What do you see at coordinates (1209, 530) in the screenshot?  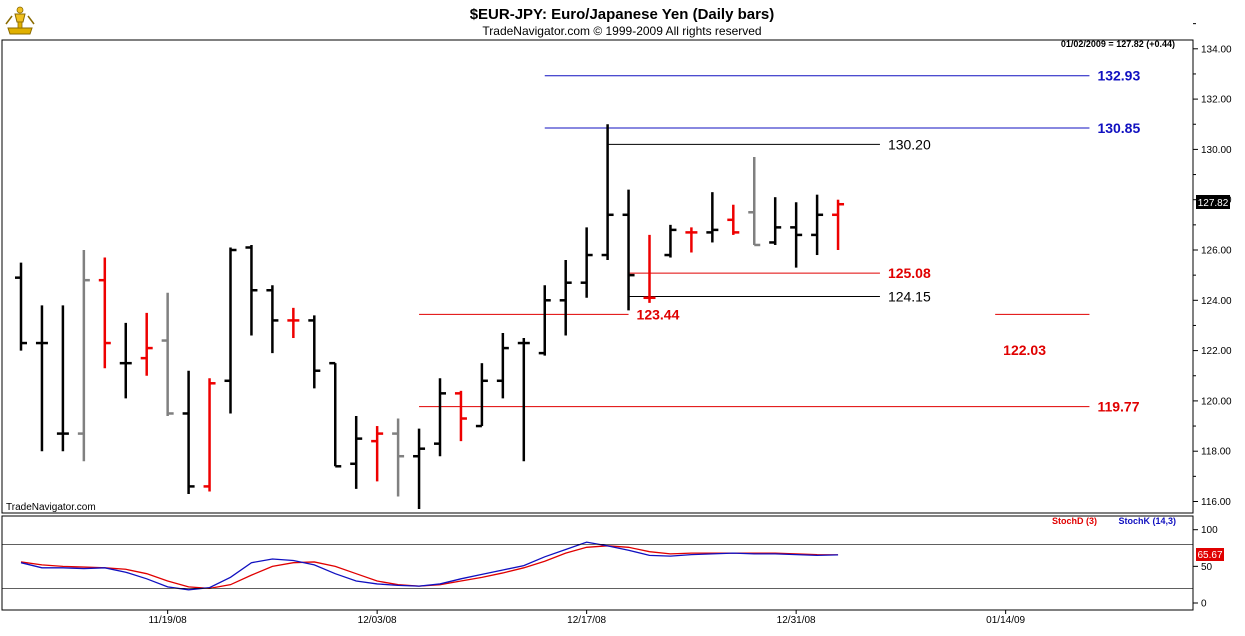 I see `stoch-tick-label: 100` at bounding box center [1209, 530].